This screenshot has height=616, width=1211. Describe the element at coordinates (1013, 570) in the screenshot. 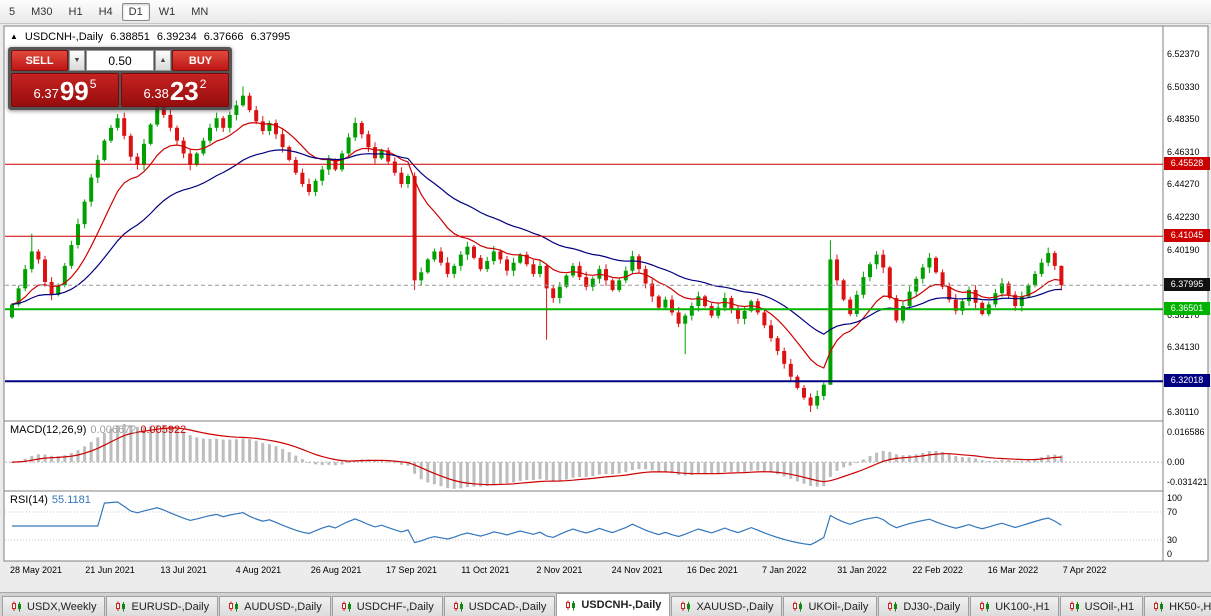

I see `date-axis-label: 16 Mar 2022` at that location.